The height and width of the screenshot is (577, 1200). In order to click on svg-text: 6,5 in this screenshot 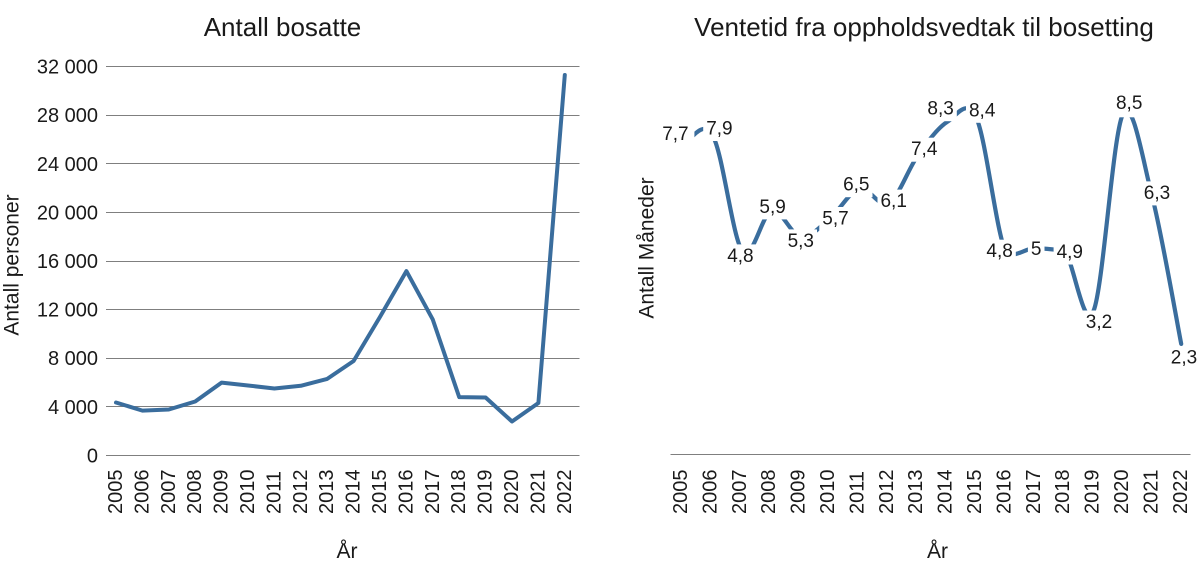, I will do `click(856, 185)`.